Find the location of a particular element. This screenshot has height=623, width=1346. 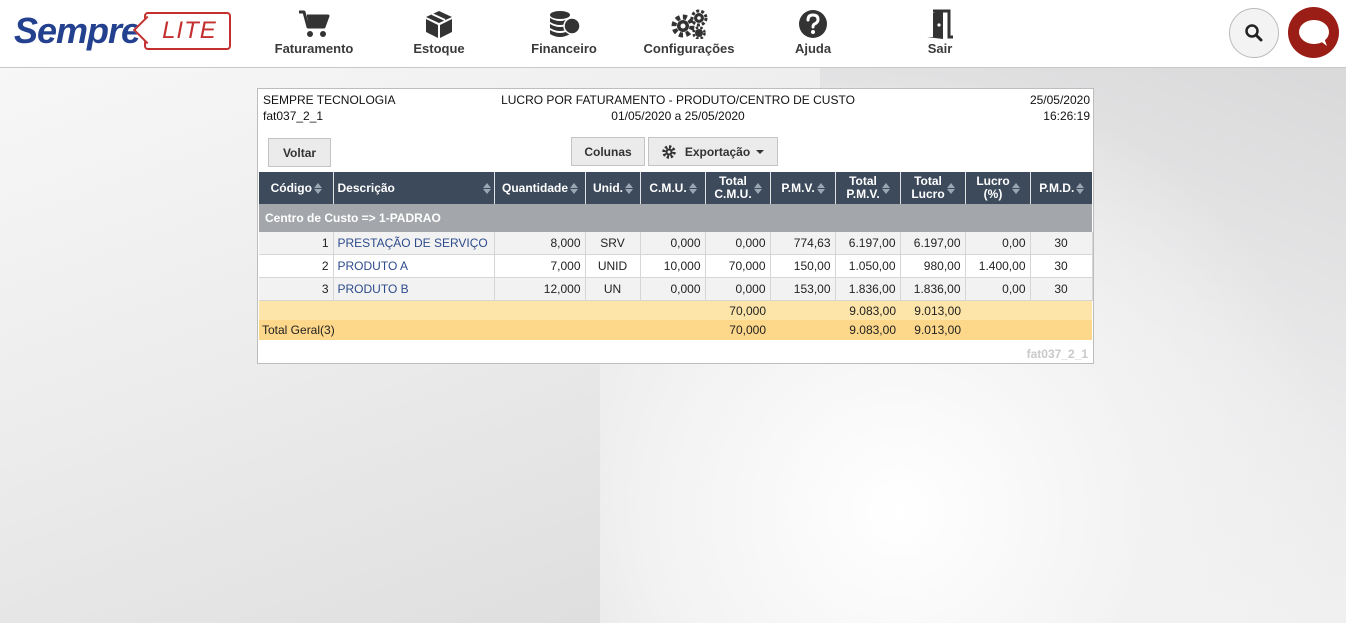

search-button is located at coordinates (1254, 33).